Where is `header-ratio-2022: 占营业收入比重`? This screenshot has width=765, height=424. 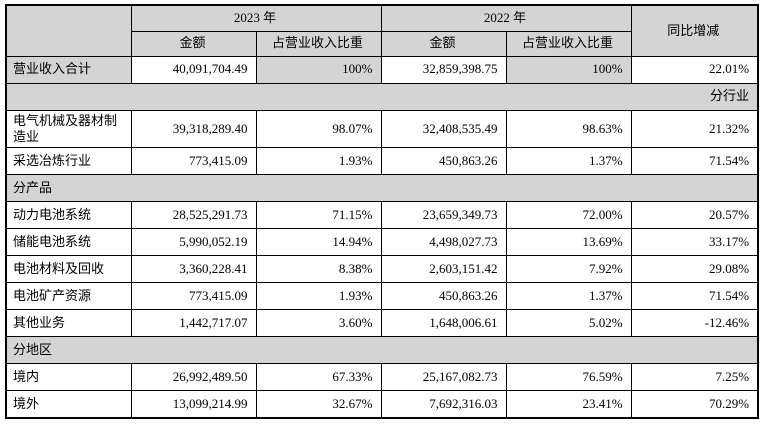
header-ratio-2022: 占营业收入比重 is located at coordinates (568, 43).